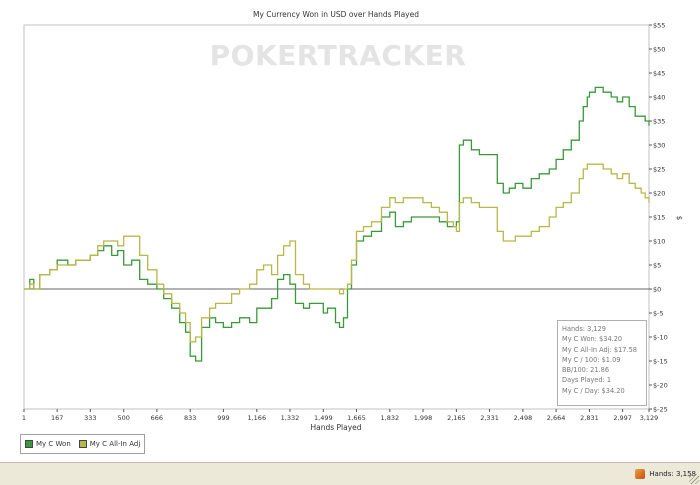 The height and width of the screenshot is (485, 700). I want to click on y-tick-label: $-20, so click(660, 385).